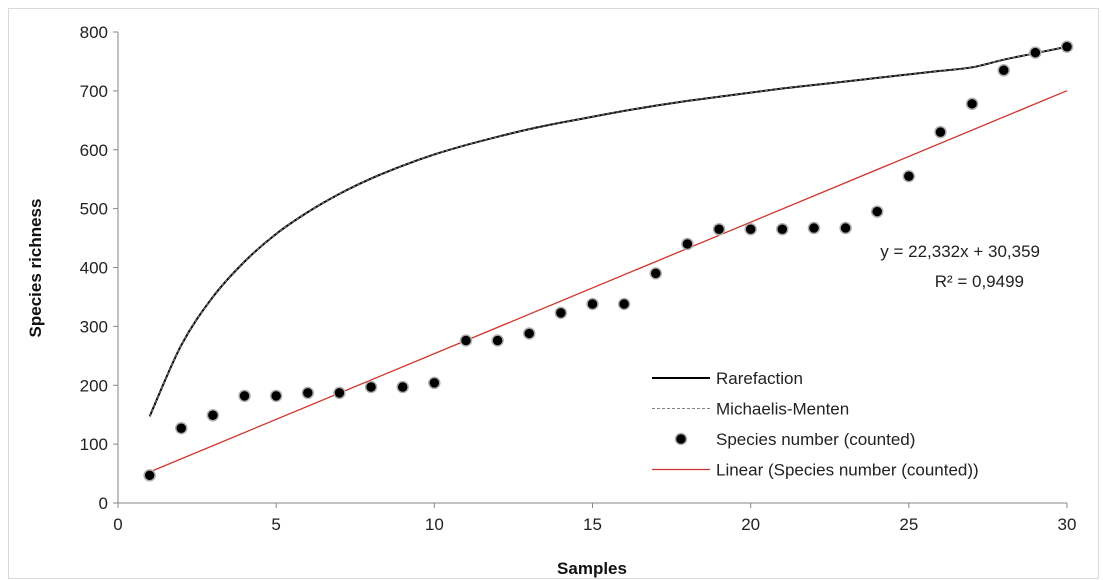 This screenshot has height=580, width=1103. What do you see at coordinates (592, 568) in the screenshot?
I see `x-axis-title: Samples` at bounding box center [592, 568].